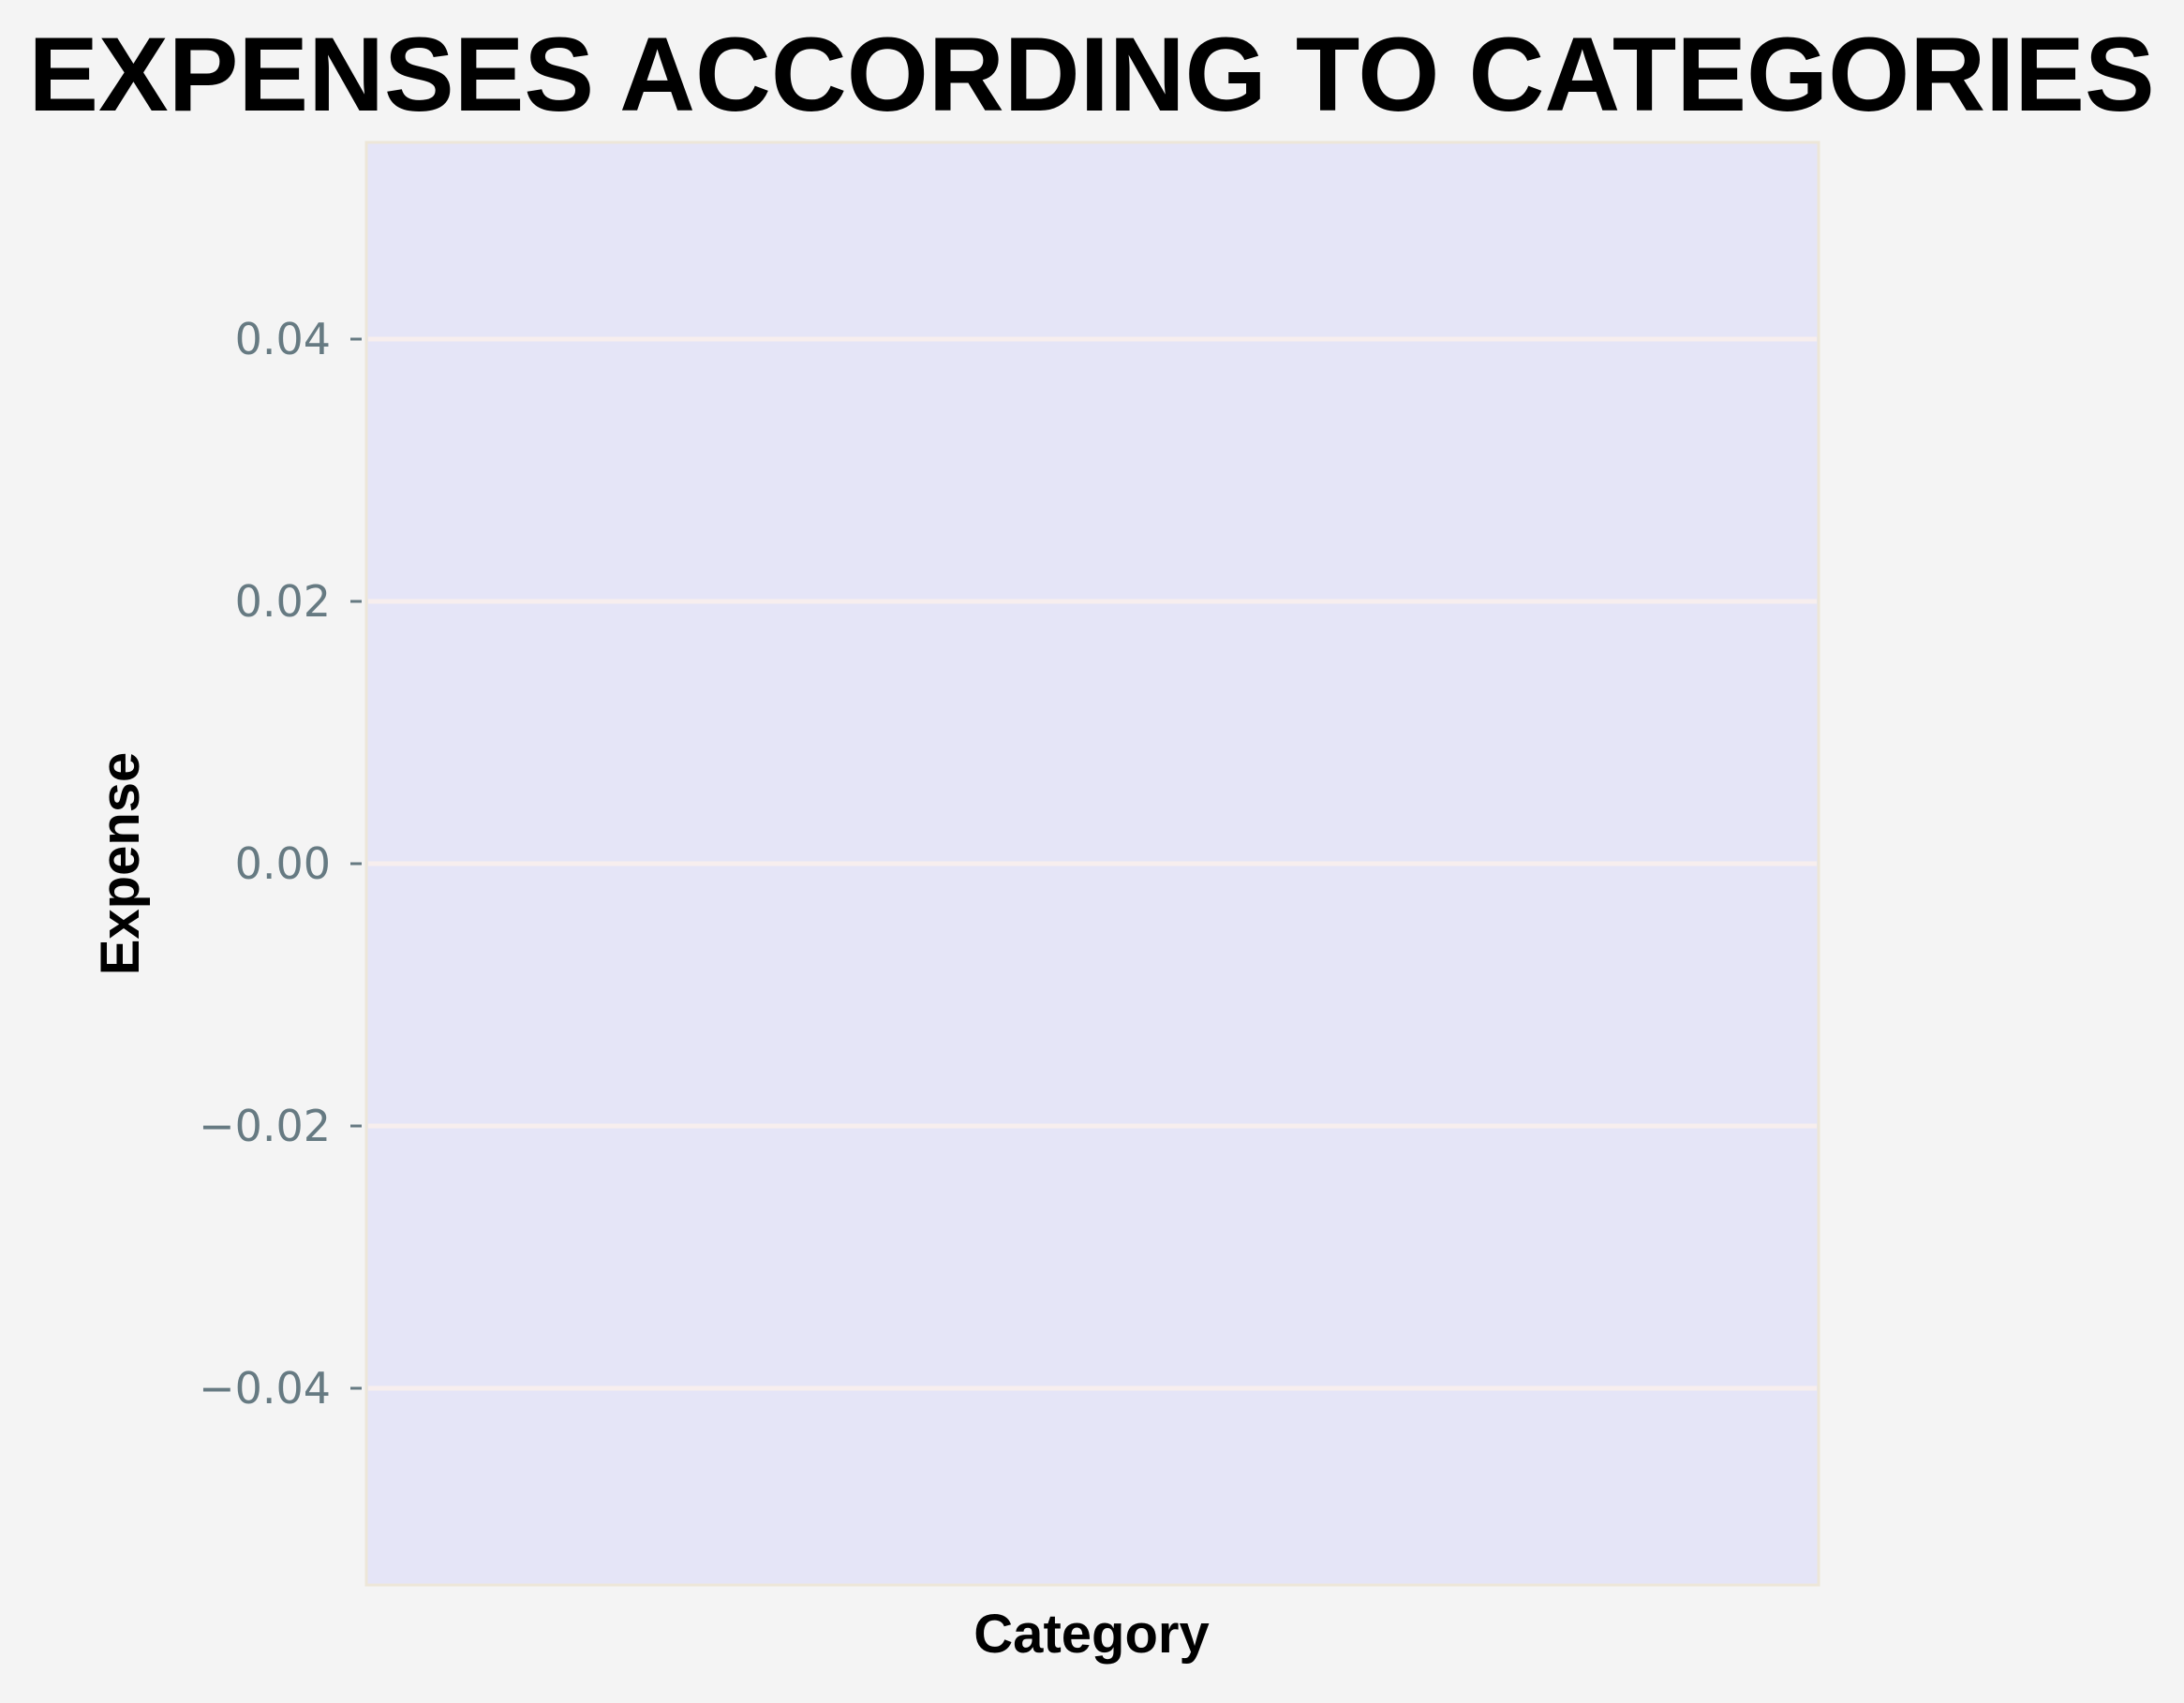  I want to click on y-tick-label: −0.04, so click(265, 1388).